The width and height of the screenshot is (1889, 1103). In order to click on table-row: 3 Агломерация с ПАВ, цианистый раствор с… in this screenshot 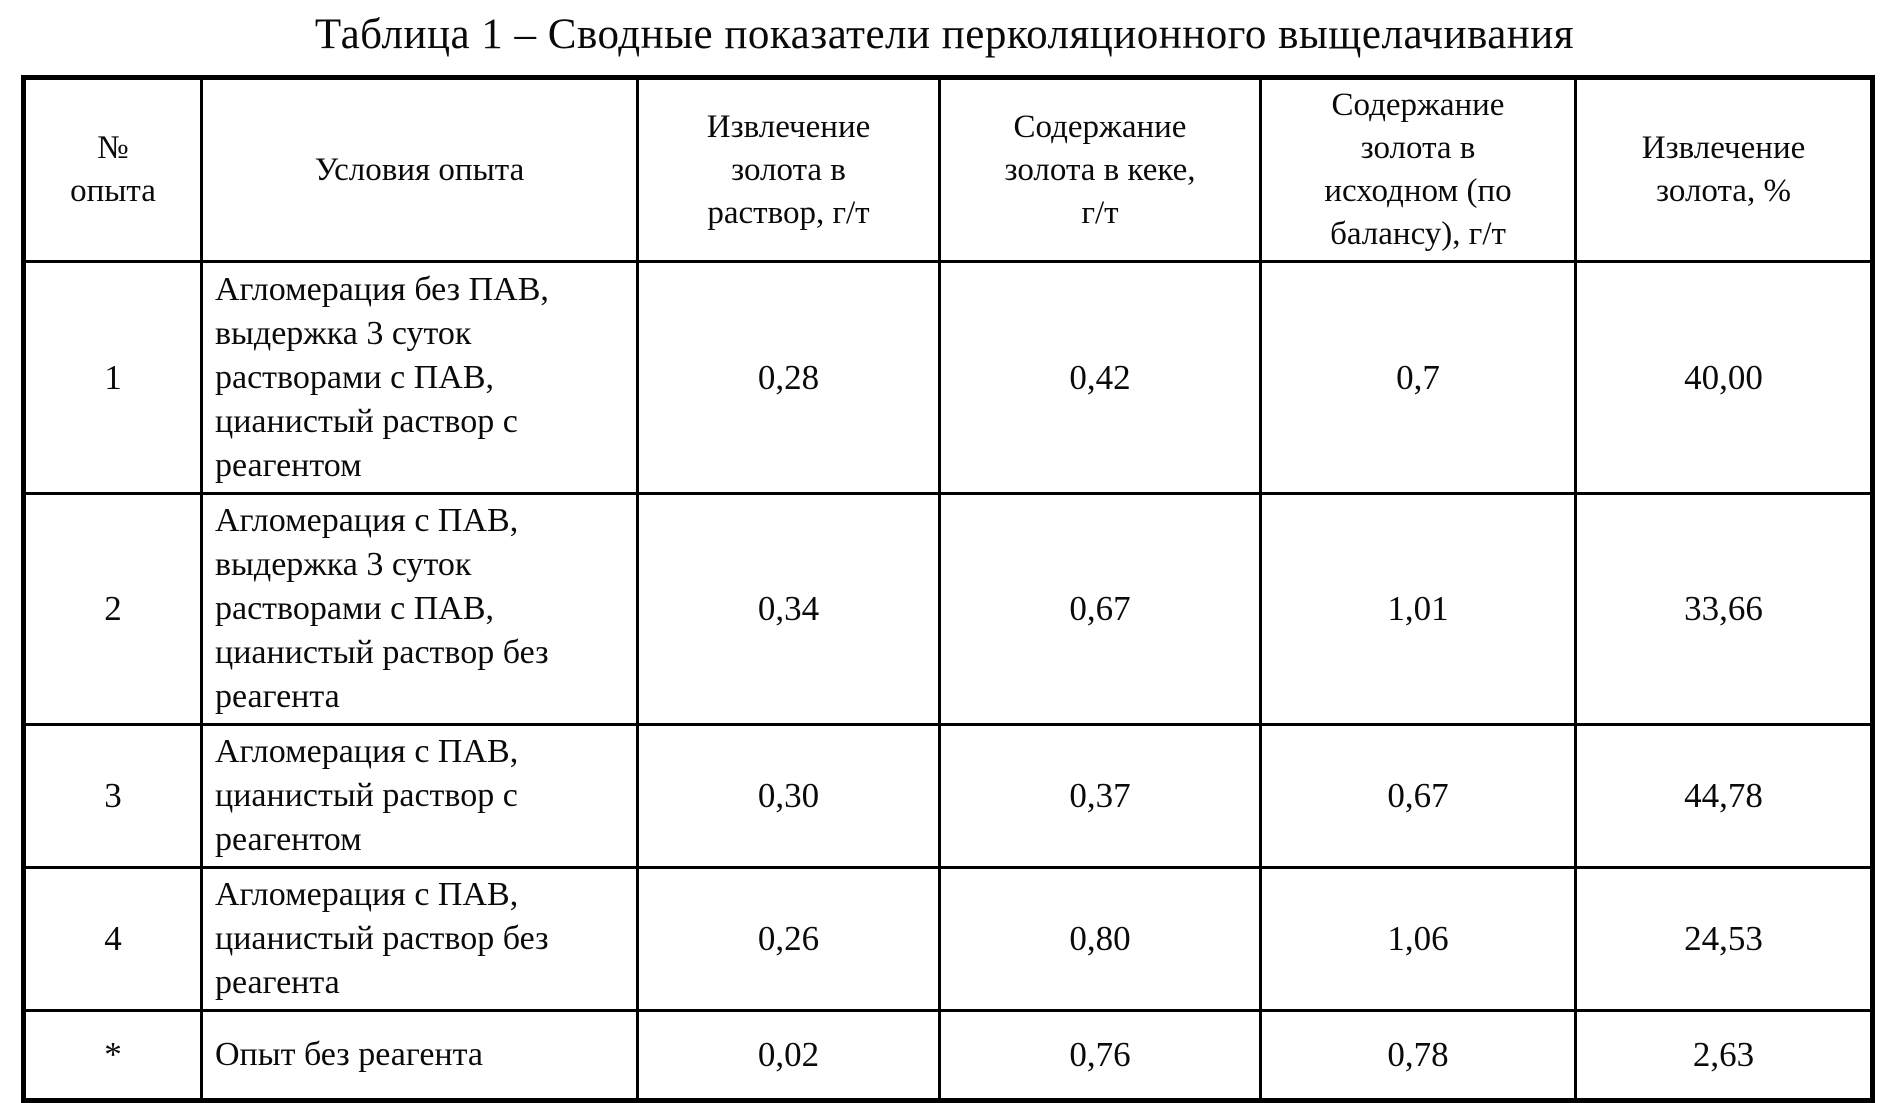, I will do `click(948, 796)`.